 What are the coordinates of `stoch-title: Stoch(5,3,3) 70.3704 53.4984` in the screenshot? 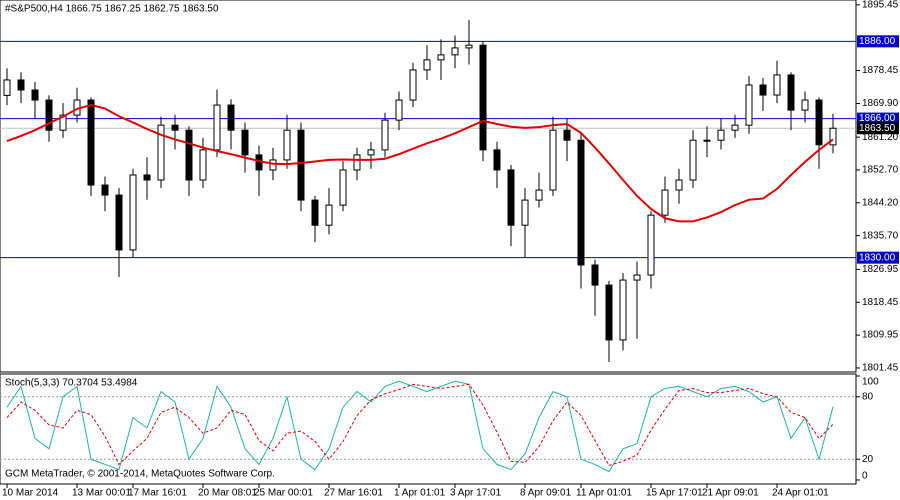 It's located at (71, 383).